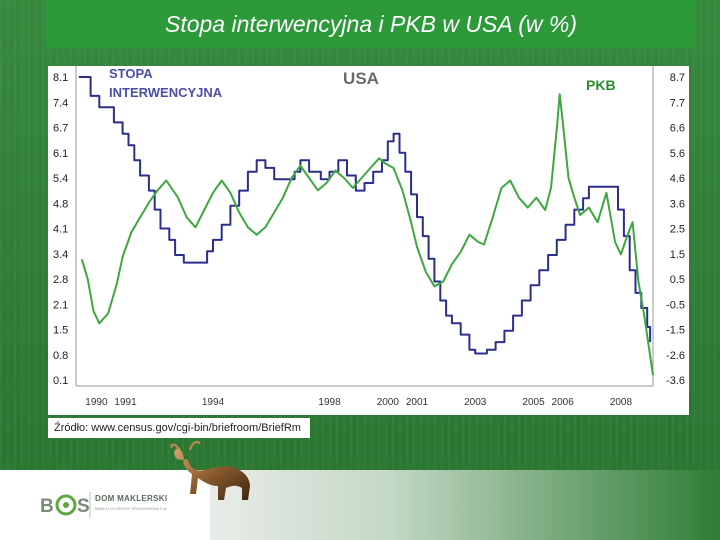 The width and height of the screenshot is (720, 540). Describe the element at coordinates (677, 230) in the screenshot. I see `right-tick-label: 2.5` at that location.